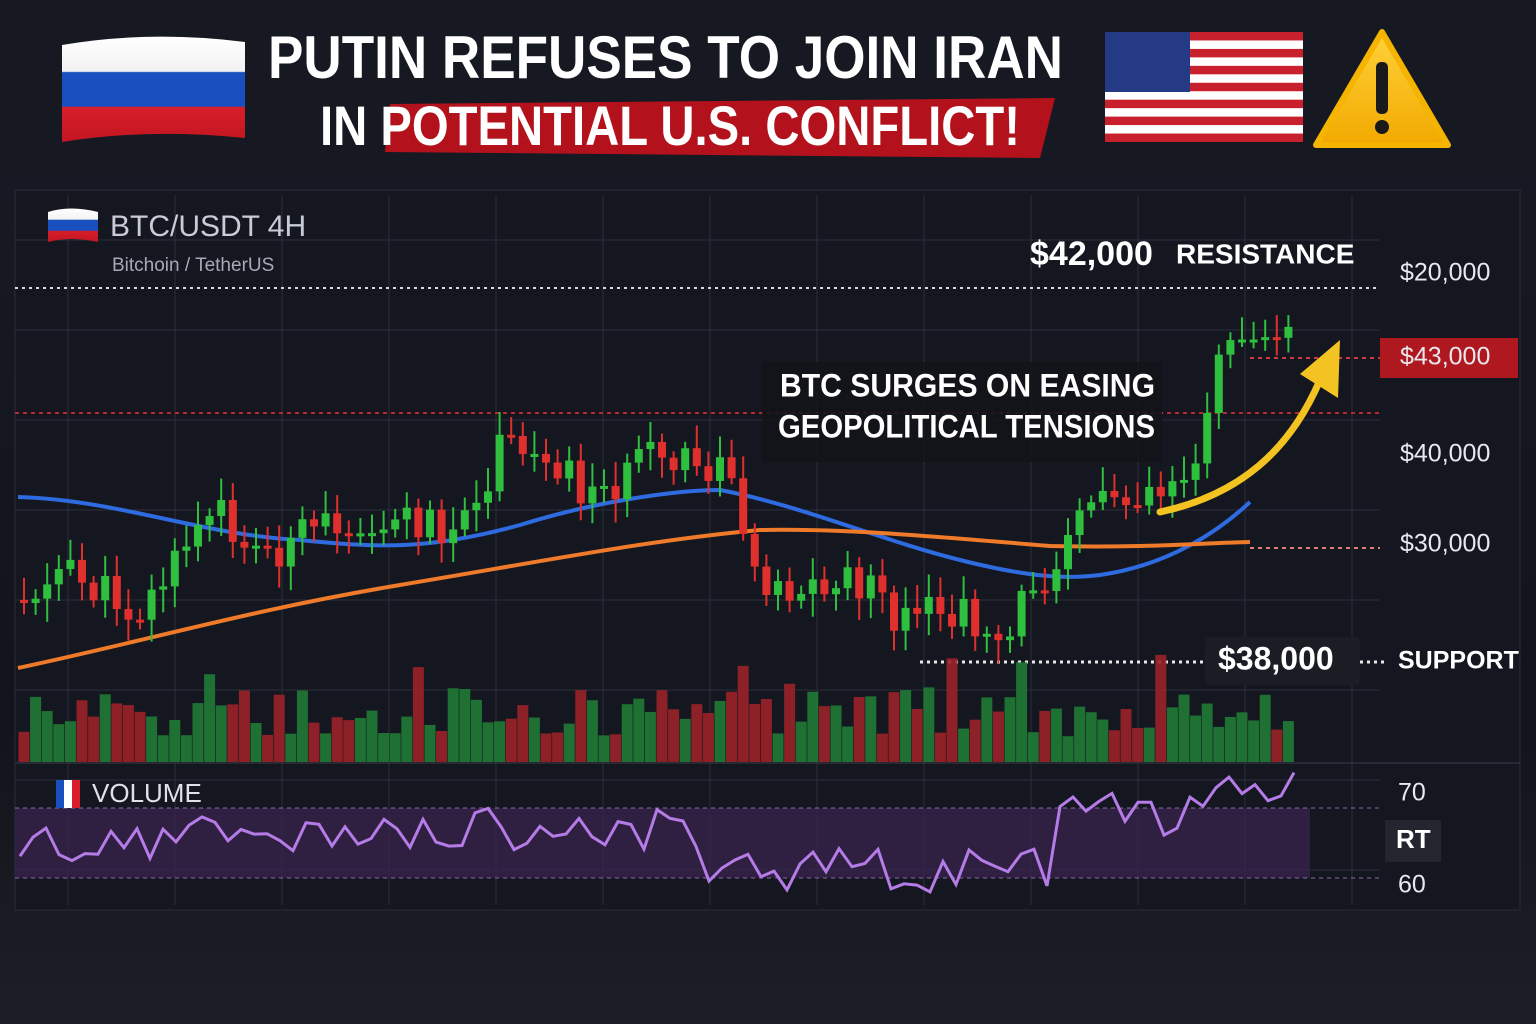  I want to click on indicator-tag, so click(1413, 841).